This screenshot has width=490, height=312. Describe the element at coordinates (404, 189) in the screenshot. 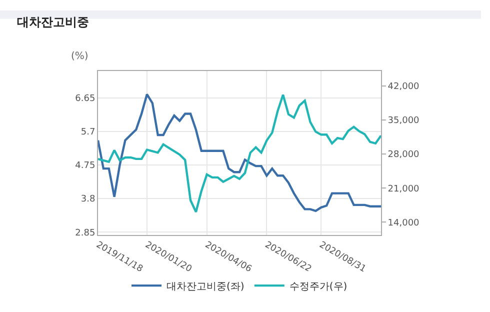

I see `y2-tick-label: 21,000` at that location.